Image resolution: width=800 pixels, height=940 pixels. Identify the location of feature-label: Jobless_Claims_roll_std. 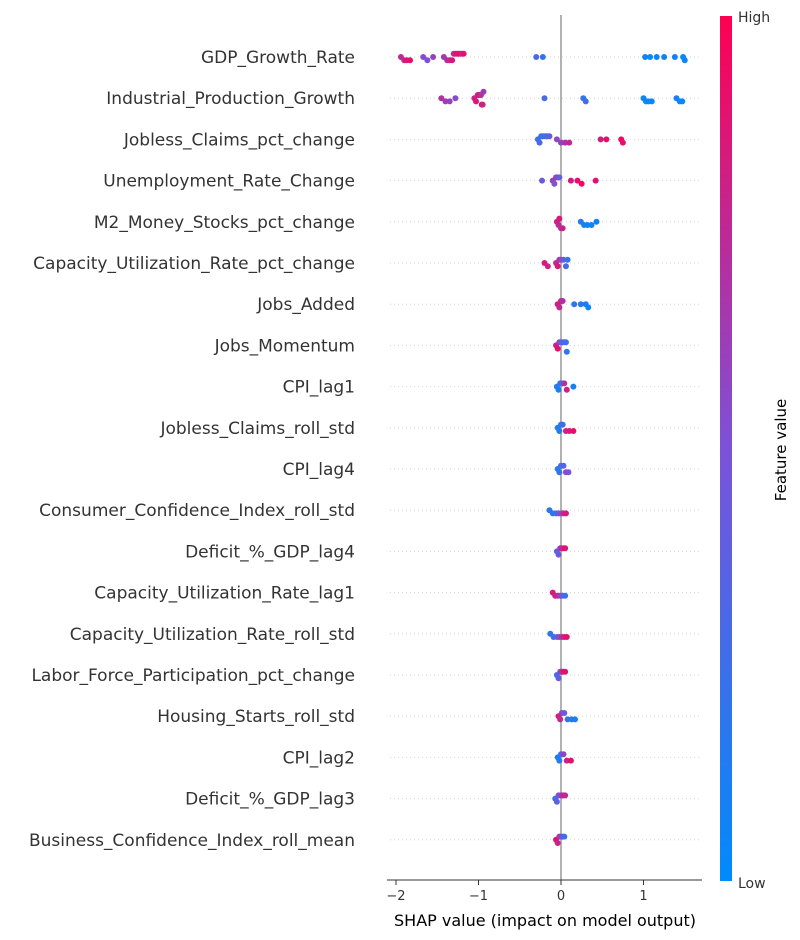
(257, 429).